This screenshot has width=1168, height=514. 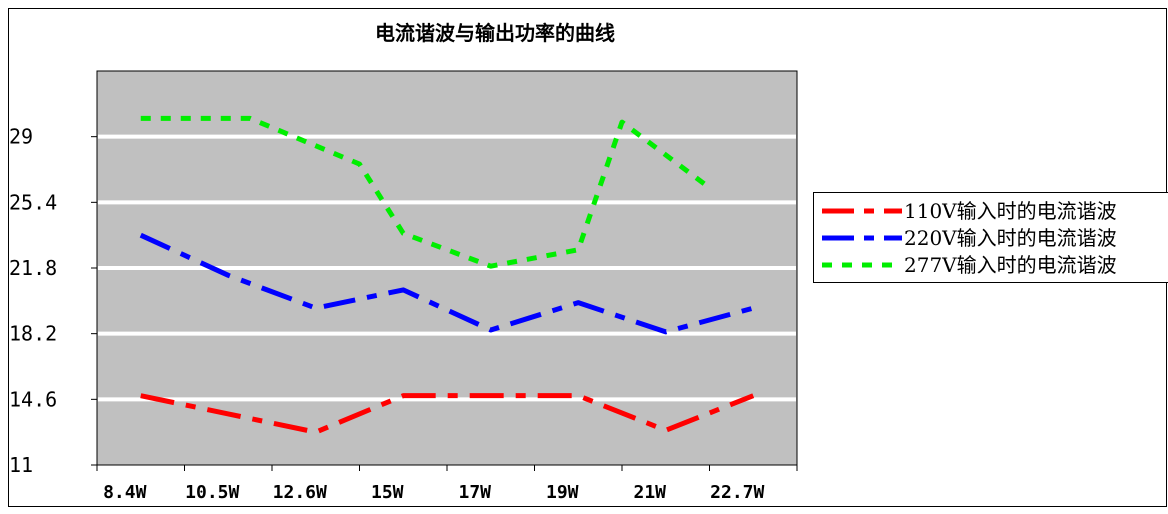 What do you see at coordinates (1010, 238) in the screenshot?
I see `legend-entry: 220V输入时的电流谐波` at bounding box center [1010, 238].